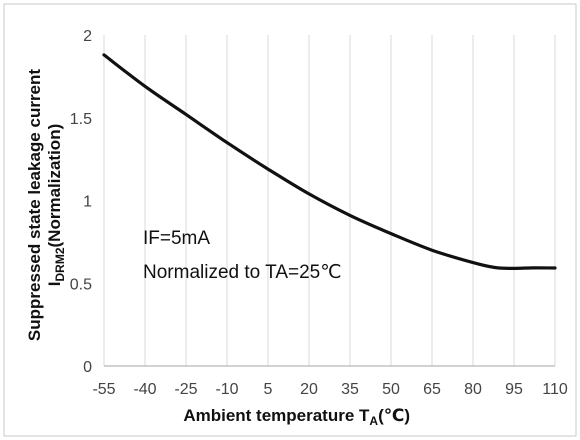  Describe the element at coordinates (144, 389) in the screenshot. I see `x-tick-label: -40` at that location.